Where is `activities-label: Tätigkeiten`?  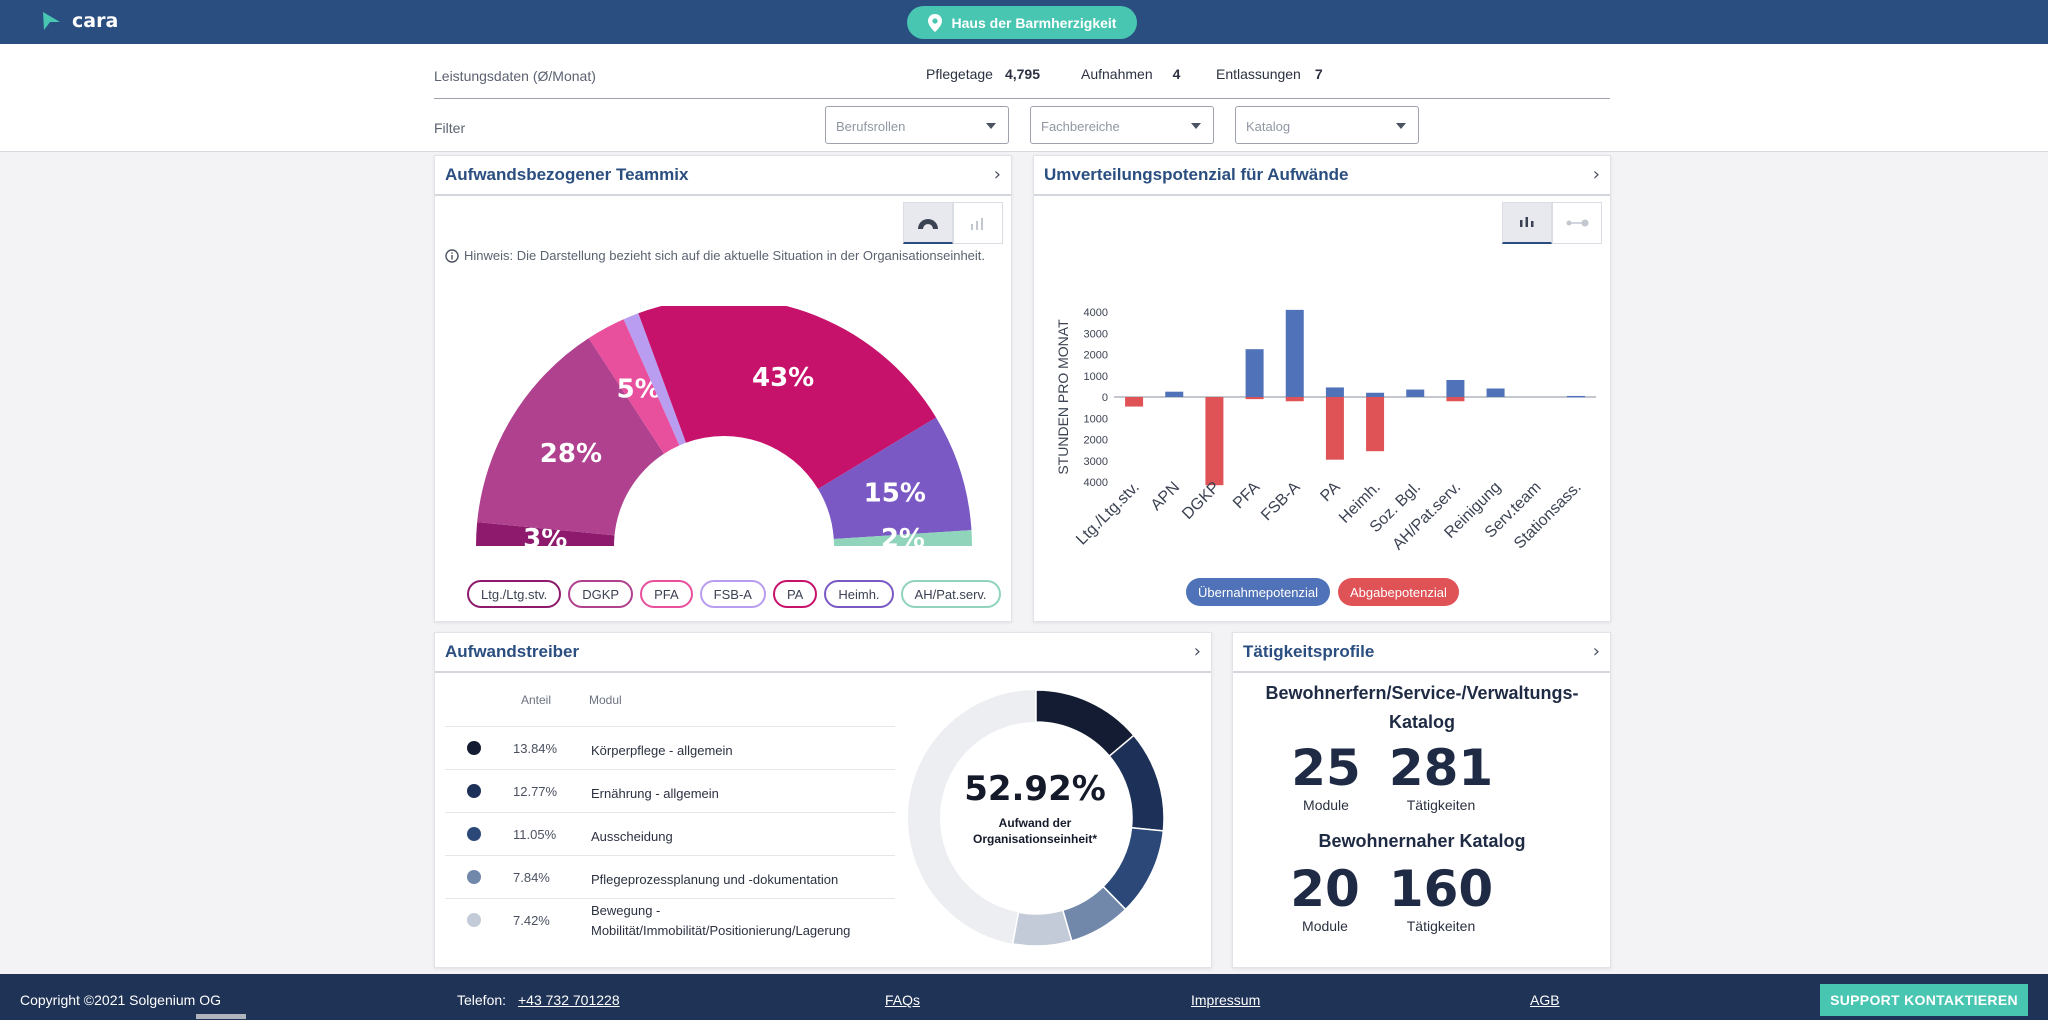
activities-label: Tätigkeiten is located at coordinates (1441, 926).